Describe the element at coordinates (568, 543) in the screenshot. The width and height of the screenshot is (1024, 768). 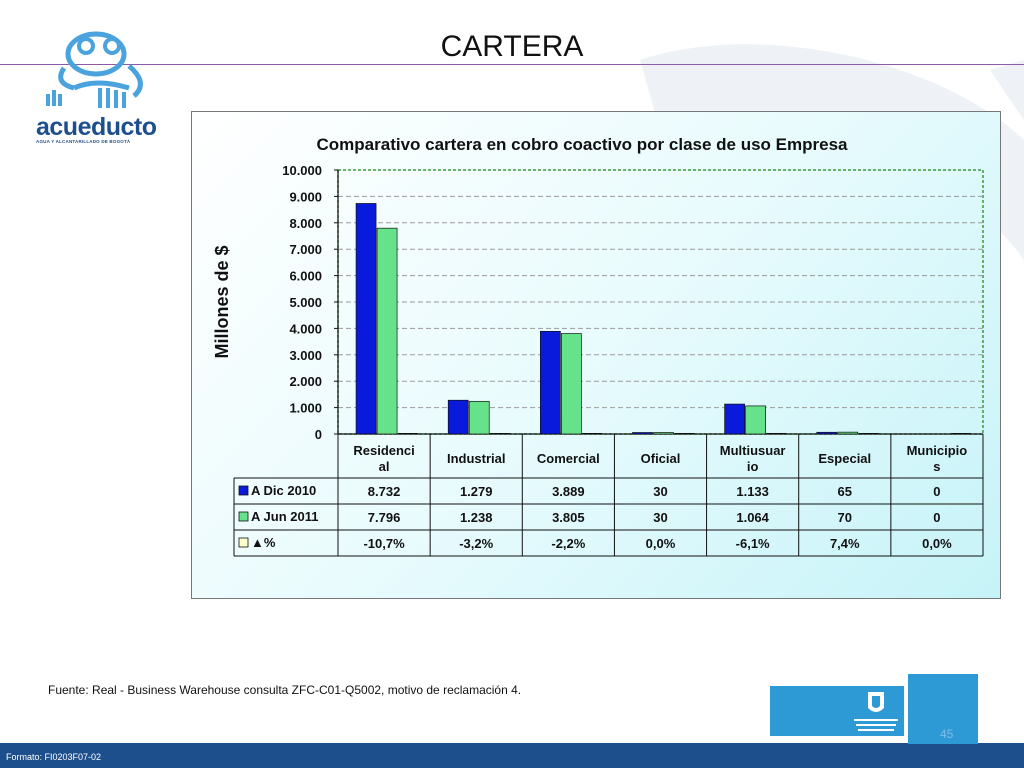
I see `data-label: -2,2%` at that location.